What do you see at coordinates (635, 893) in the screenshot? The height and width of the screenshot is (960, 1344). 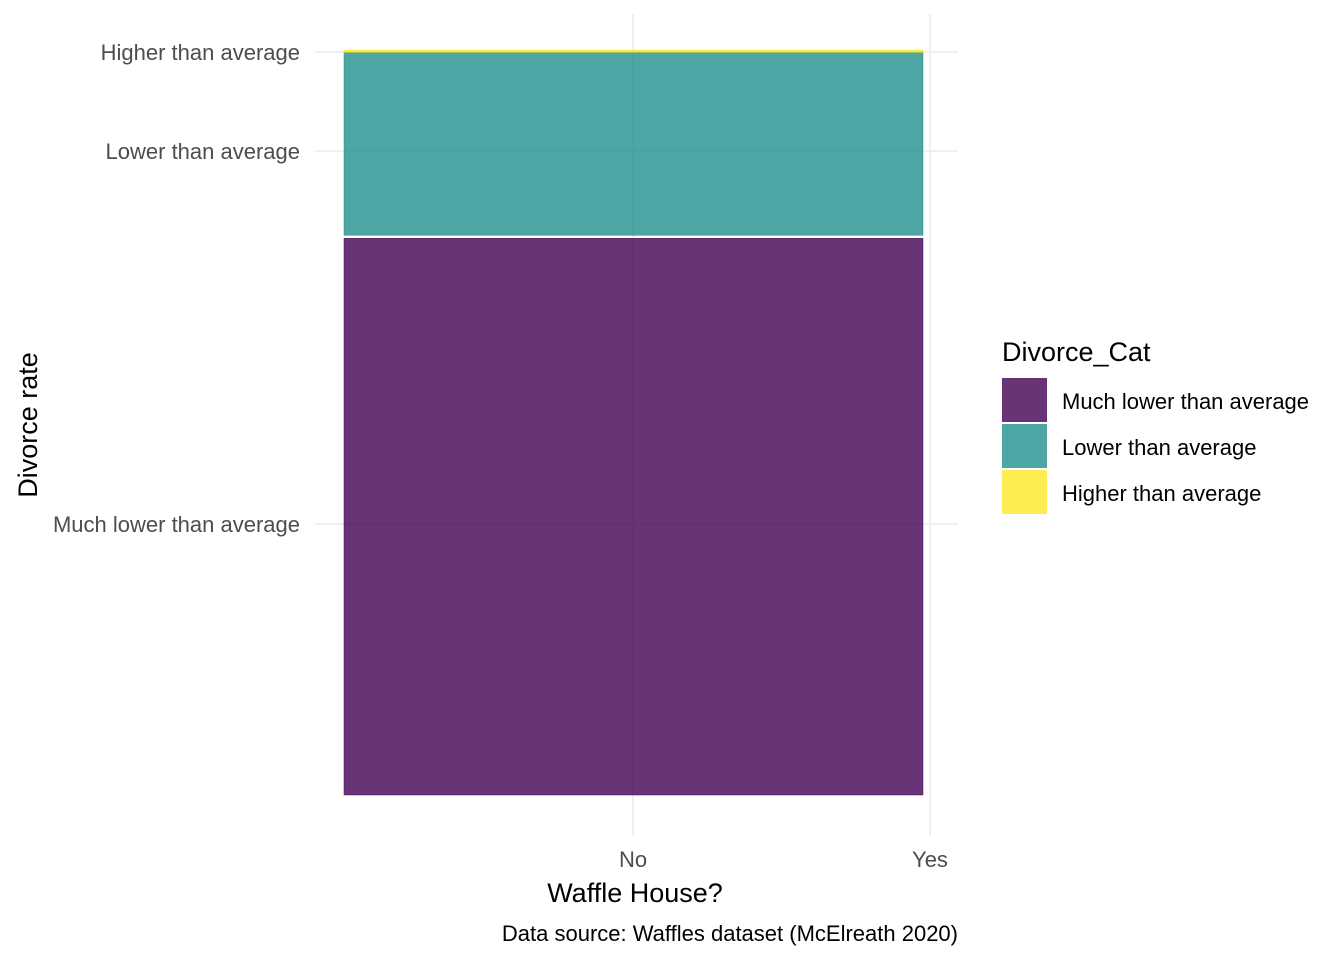 I see `x-axis-title: Waffle House?` at bounding box center [635, 893].